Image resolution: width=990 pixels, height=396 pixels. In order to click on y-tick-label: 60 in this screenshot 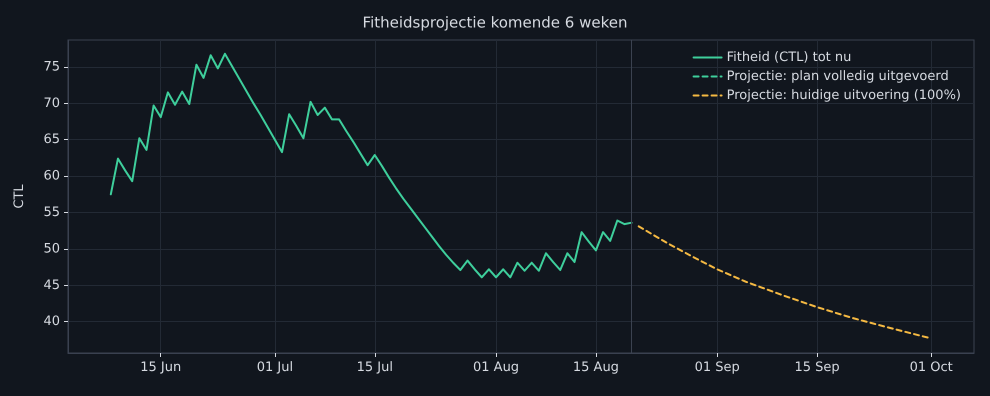, I will do `click(51, 176)`.